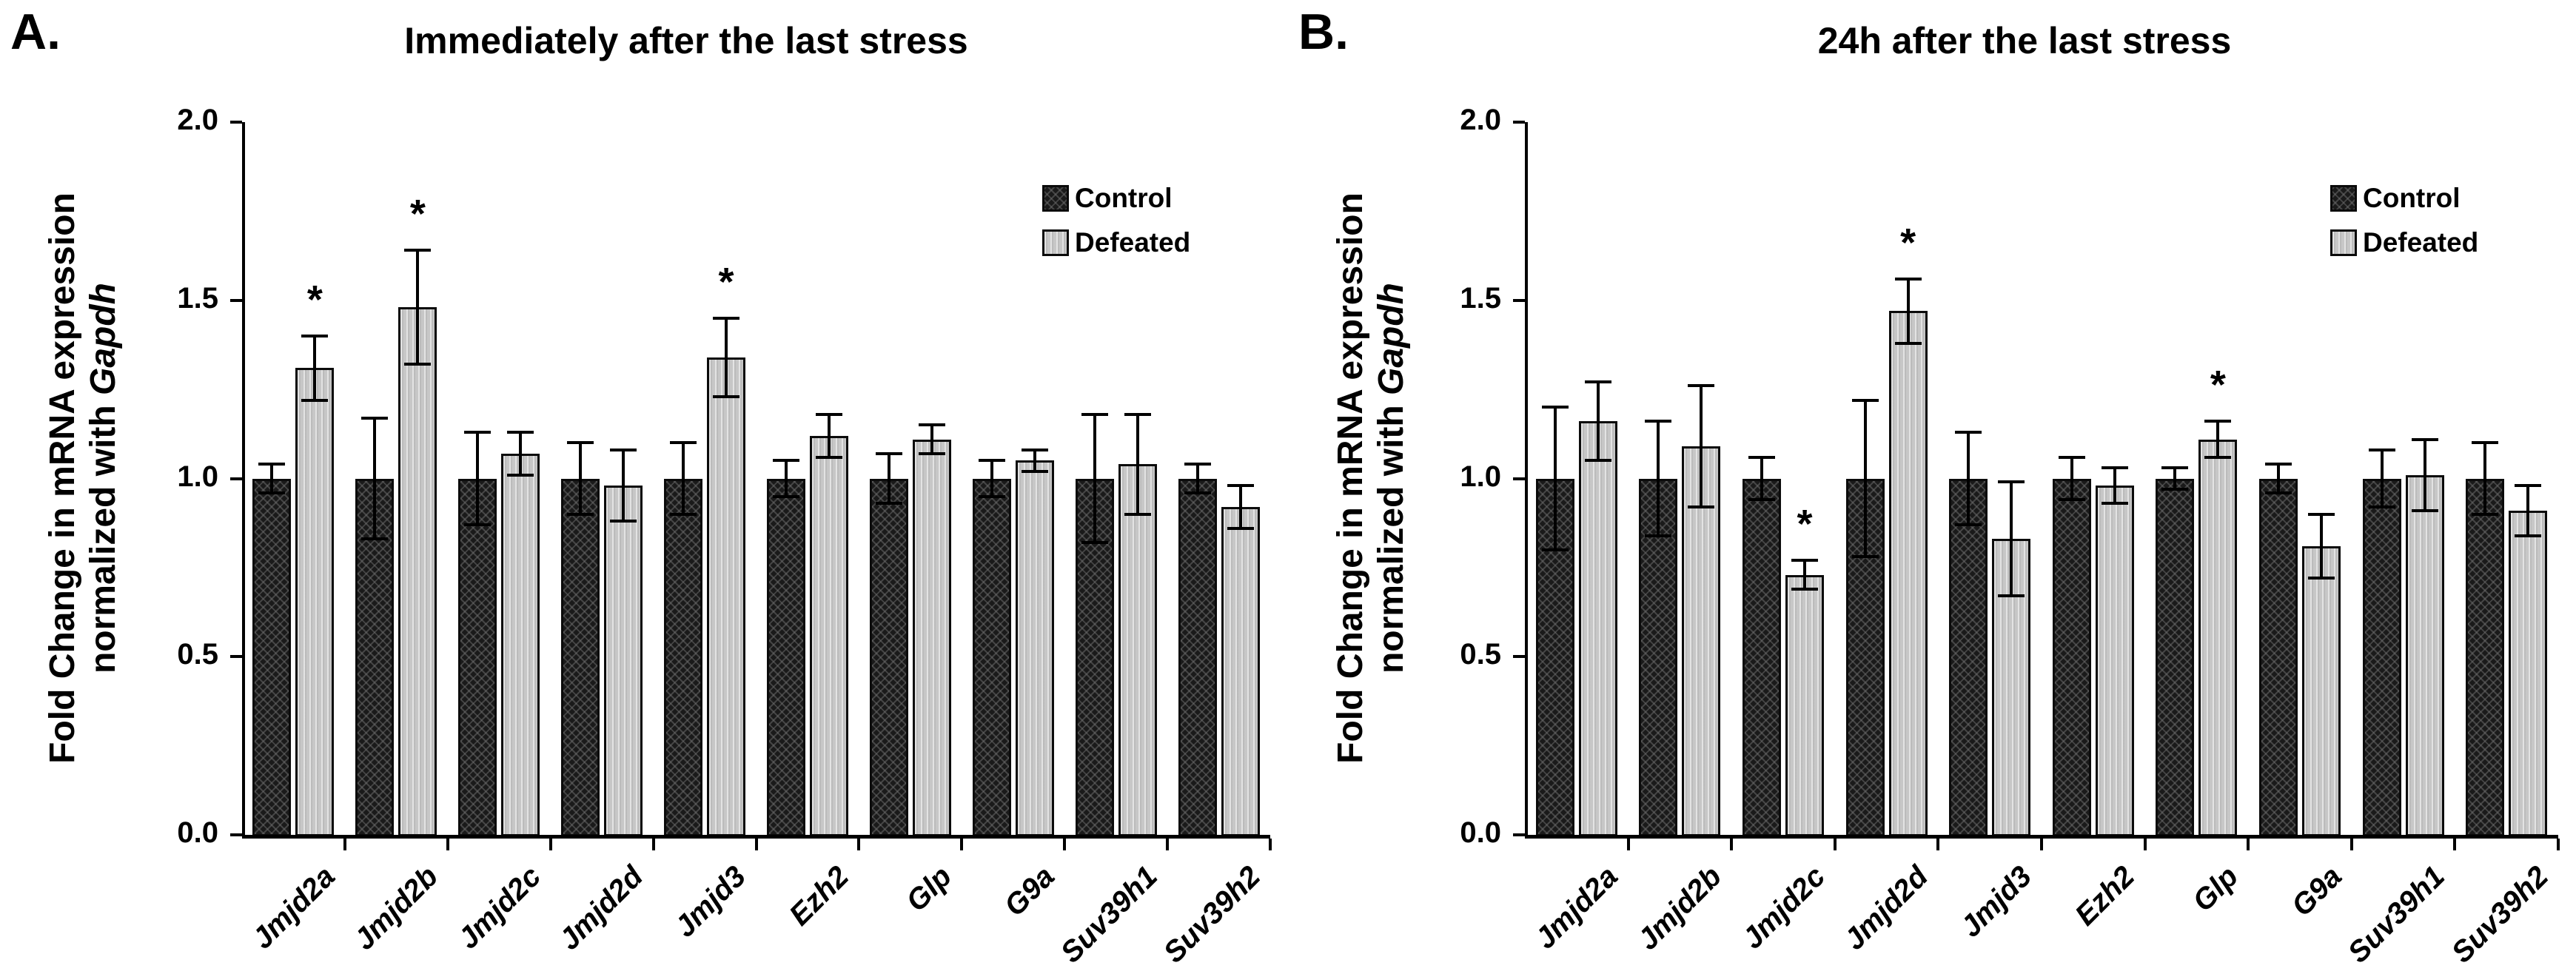 Image resolution: width=2576 pixels, height=974 pixels. I want to click on bar-defeated-Jmjd2c, so click(1804, 705).